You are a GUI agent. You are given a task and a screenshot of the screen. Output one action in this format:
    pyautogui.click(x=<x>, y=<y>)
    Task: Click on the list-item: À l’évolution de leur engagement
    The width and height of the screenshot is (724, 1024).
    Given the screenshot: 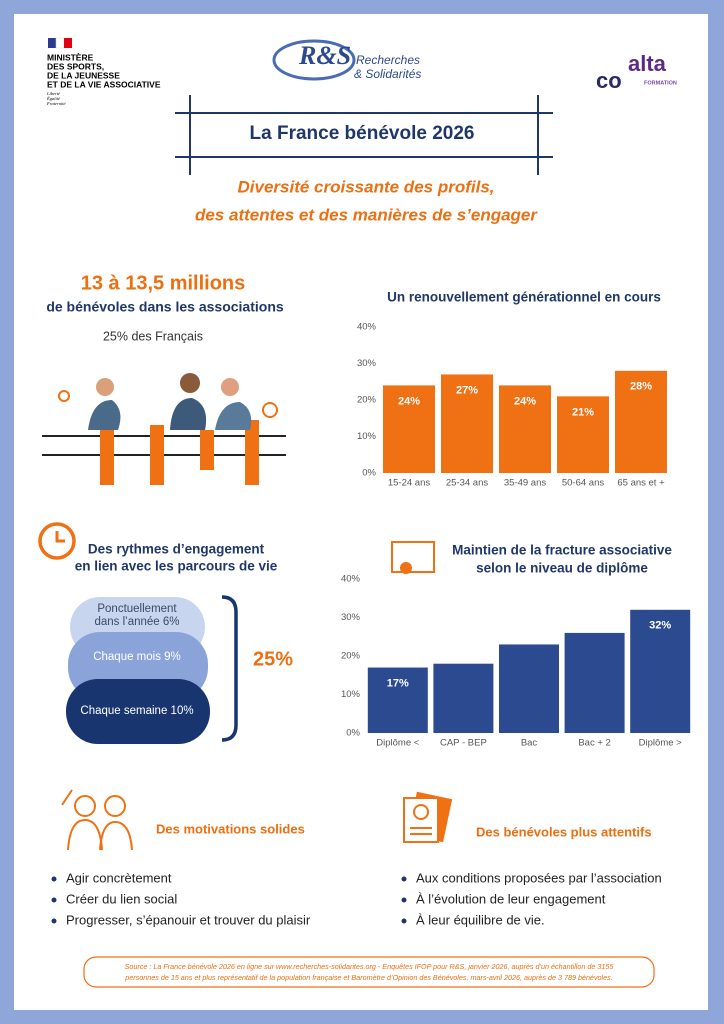 What is the action you would take?
    pyautogui.click(x=511, y=898)
    